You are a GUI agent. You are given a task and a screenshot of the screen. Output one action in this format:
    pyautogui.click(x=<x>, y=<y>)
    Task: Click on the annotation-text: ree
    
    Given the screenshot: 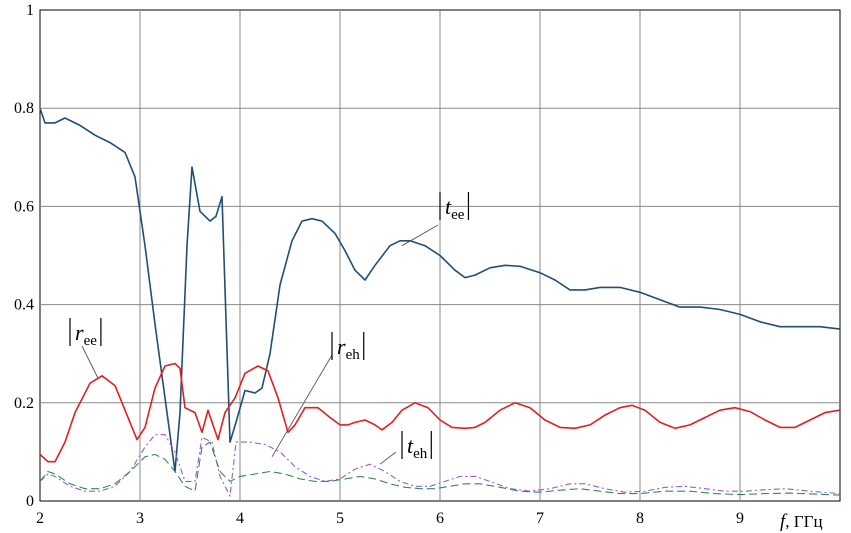 What is the action you would take?
    pyautogui.click(x=86, y=334)
    